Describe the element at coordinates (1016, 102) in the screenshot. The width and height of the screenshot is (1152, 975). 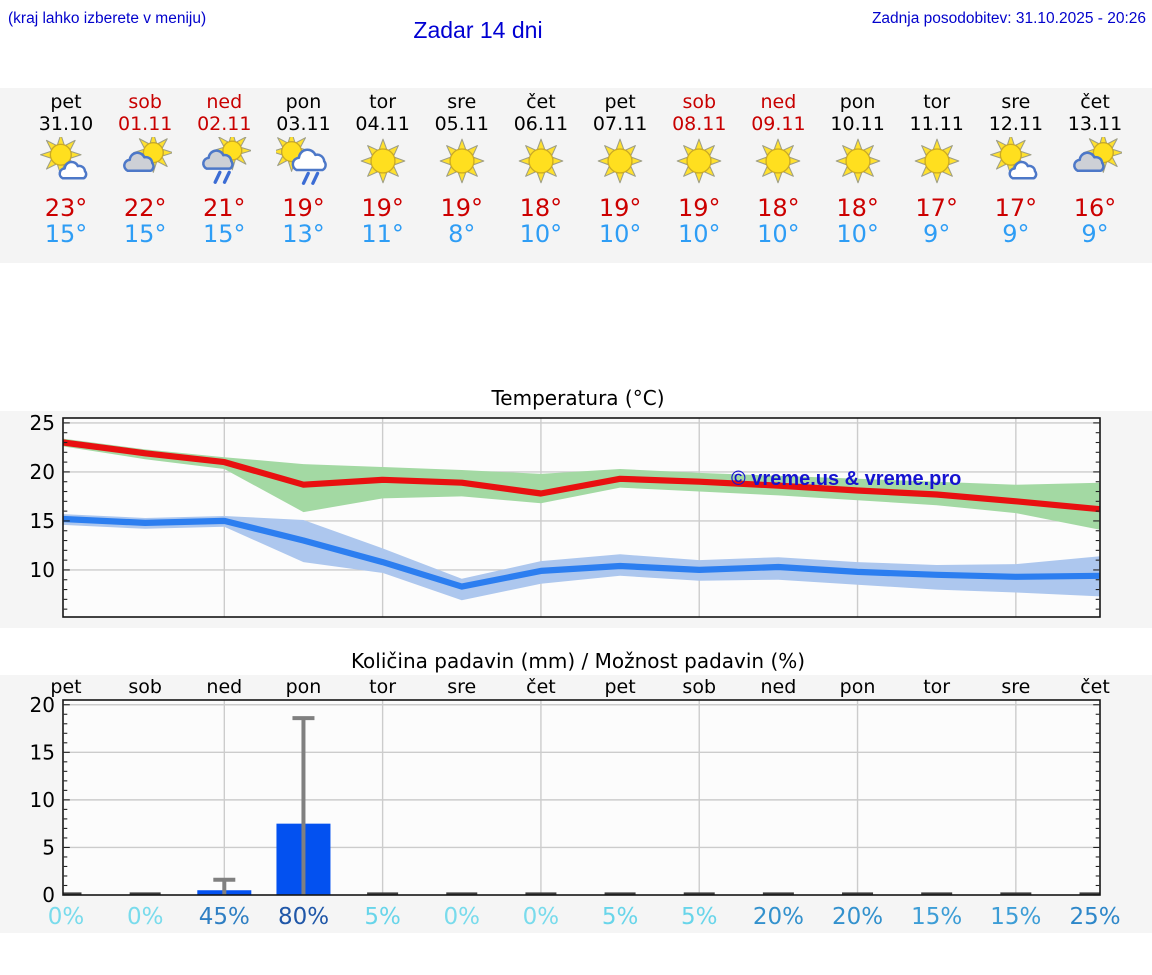
I see `day-name-label: sre` at that location.